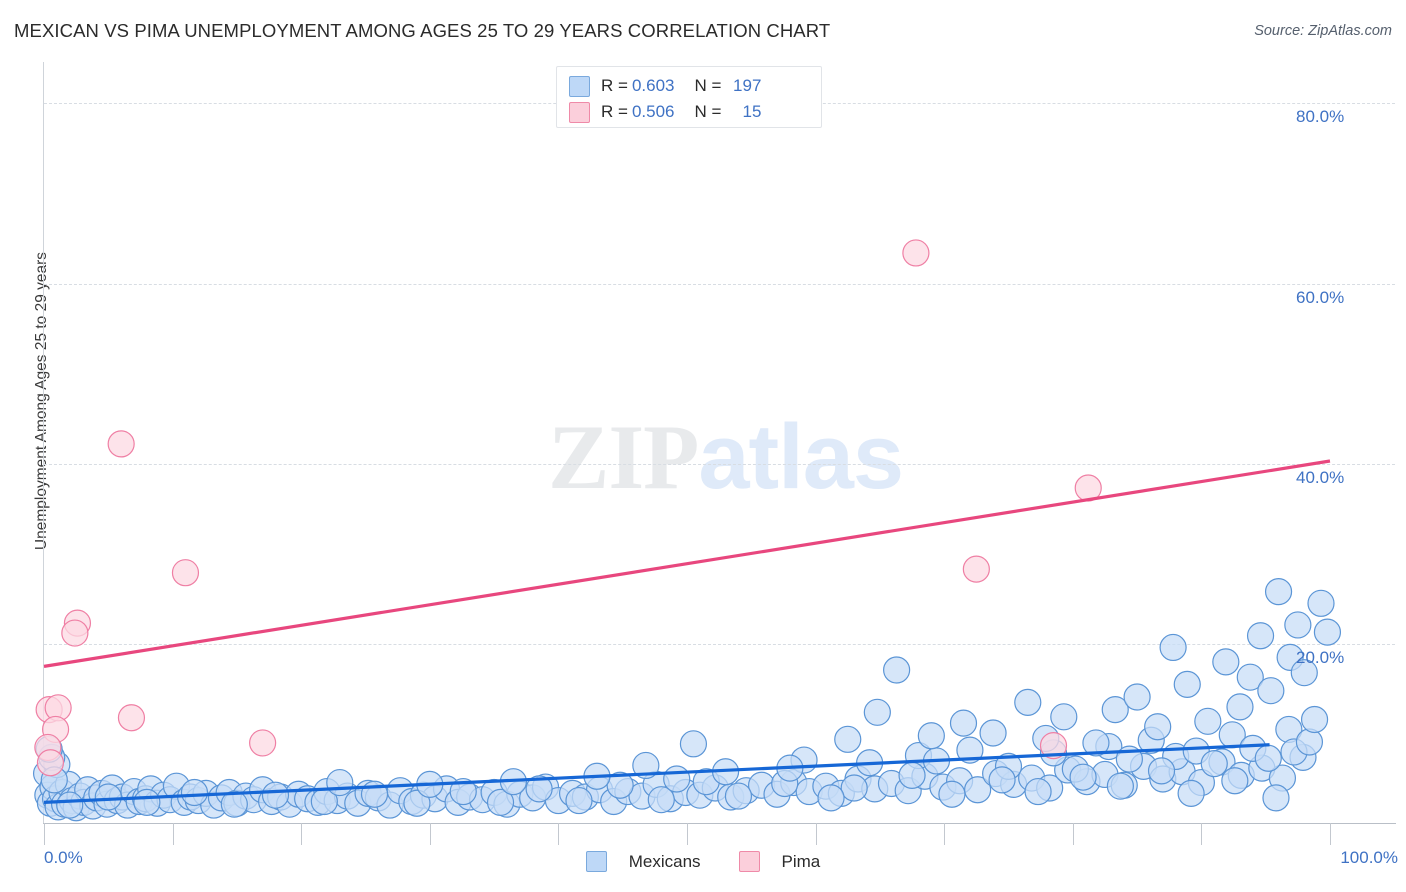 The height and width of the screenshot is (892, 1406). I want to click on r-value-pima: 0.506, so click(653, 111).